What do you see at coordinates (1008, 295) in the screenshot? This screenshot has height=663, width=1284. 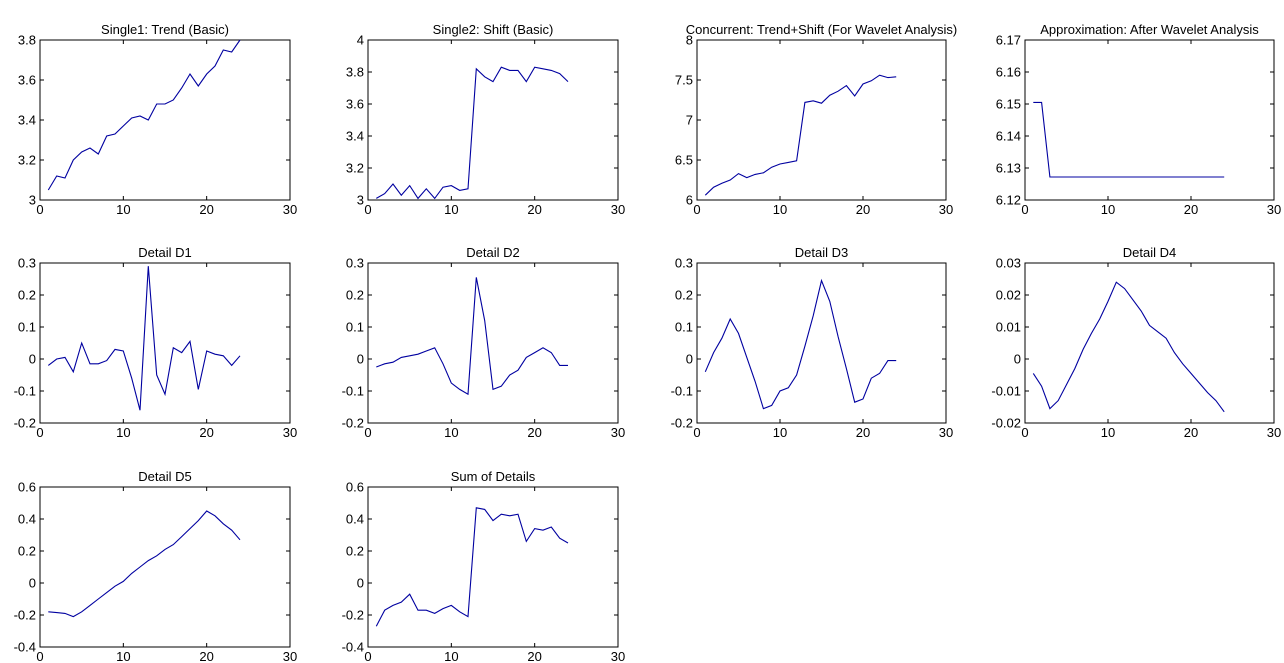 I see `y-tick-label: 0.02` at bounding box center [1008, 295].